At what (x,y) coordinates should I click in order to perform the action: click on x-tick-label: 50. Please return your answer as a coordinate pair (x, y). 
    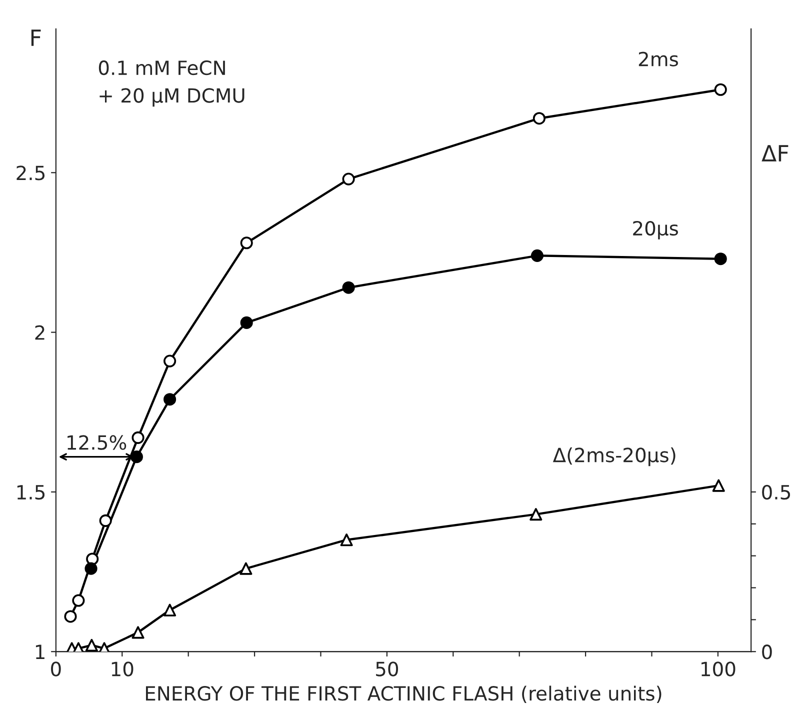
    Looking at the image, I should click on (387, 669).